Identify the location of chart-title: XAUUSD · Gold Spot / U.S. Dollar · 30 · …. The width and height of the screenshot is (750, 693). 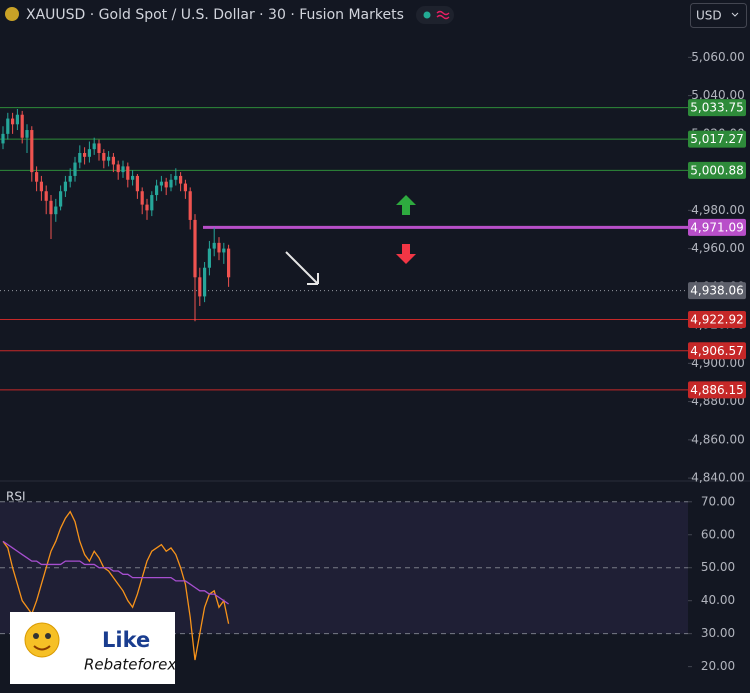
(215, 15).